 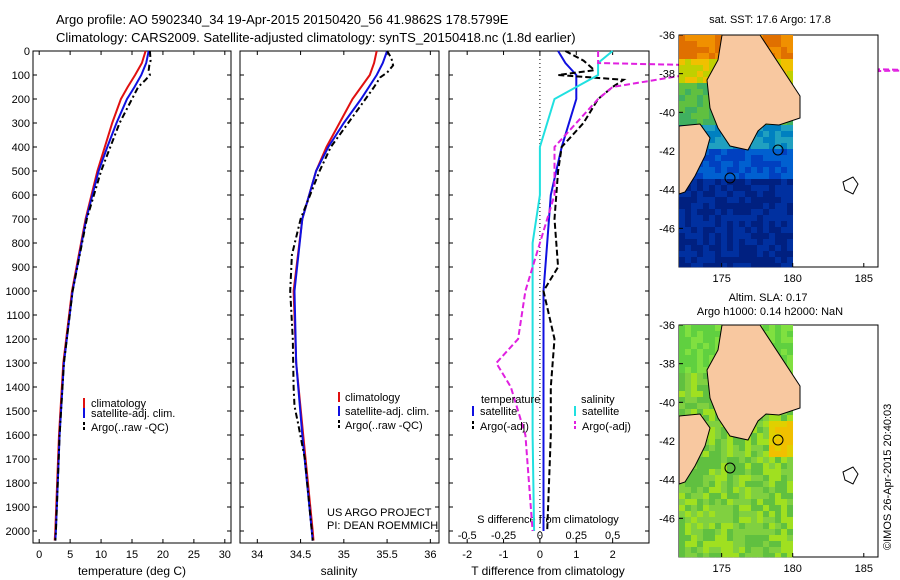 What do you see at coordinates (18, 364) in the screenshot?
I see `y-tick-label: 1300` at bounding box center [18, 364].